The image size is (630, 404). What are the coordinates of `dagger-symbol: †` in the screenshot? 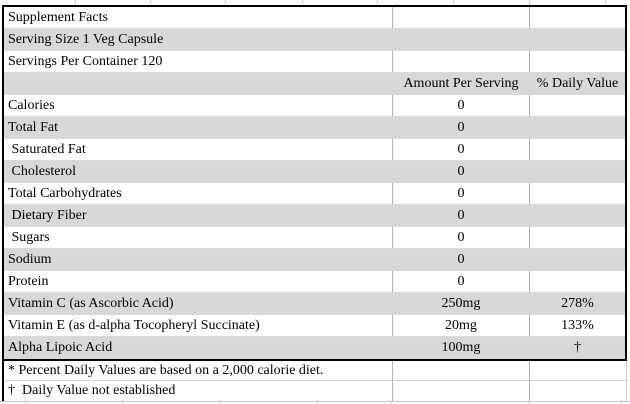 It's located at (577, 347).